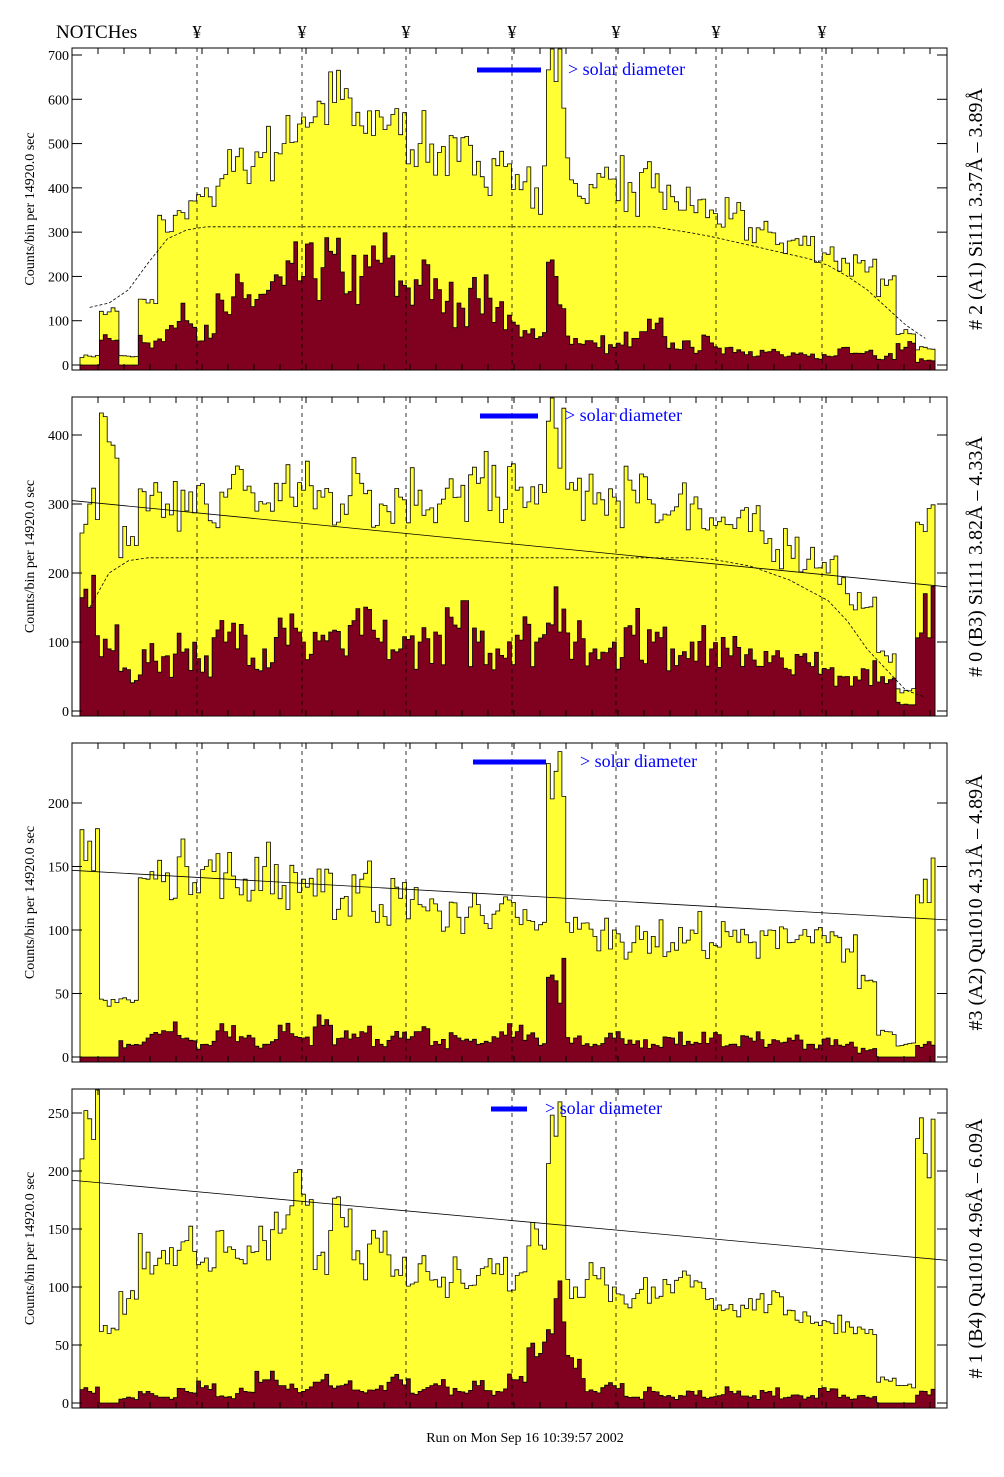 The height and width of the screenshot is (1477, 1004). I want to click on run-timestamp: Run on Mon Sep 16 10:39:57 2002, so click(525, 1438).